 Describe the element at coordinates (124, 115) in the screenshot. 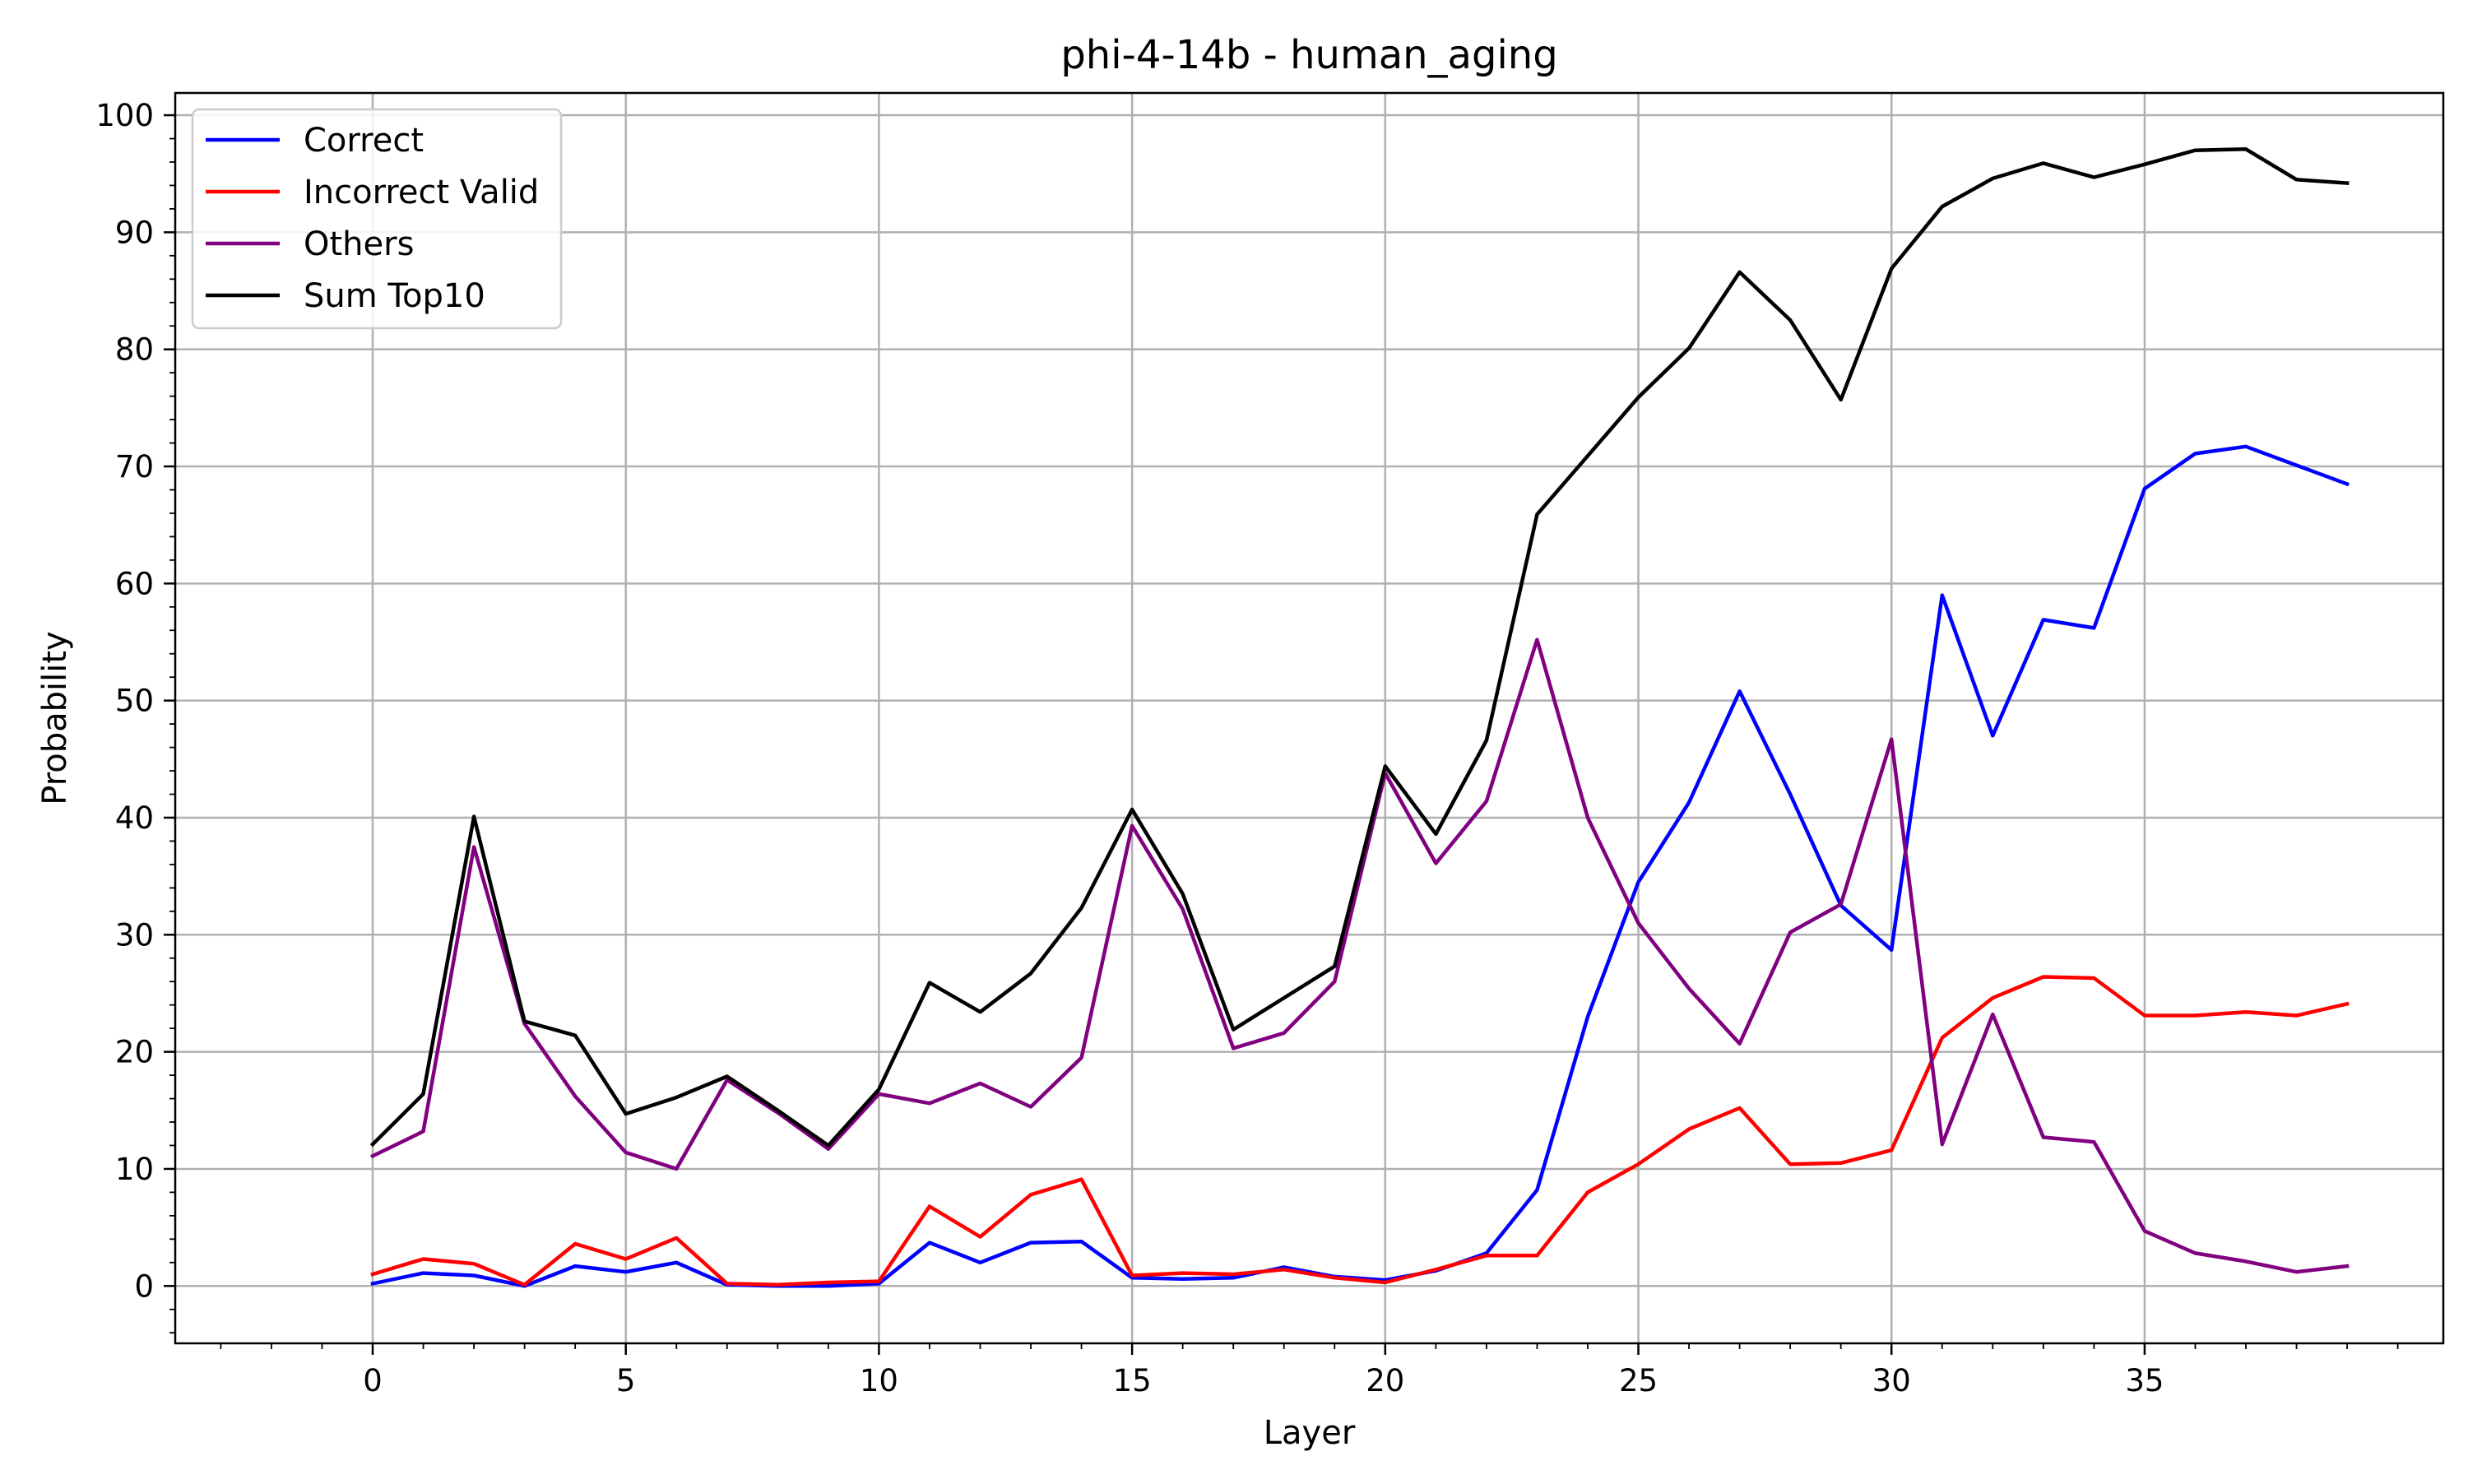

I see `y-tick-label: 100` at that location.